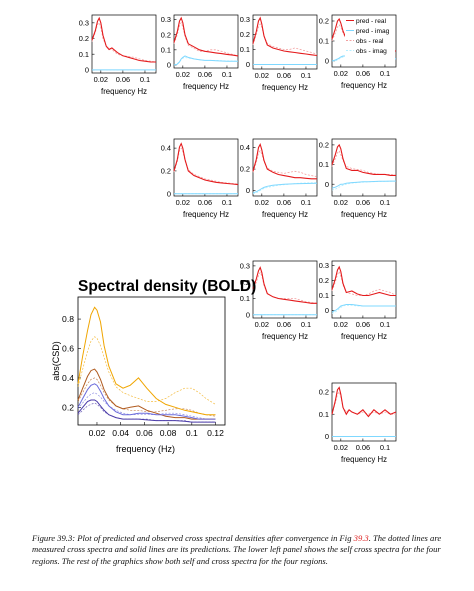 Image resolution: width=474 pixels, height=591 pixels. What do you see at coordinates (361, 538) in the screenshot?
I see `caption-figure-ref: 39.3` at bounding box center [361, 538].